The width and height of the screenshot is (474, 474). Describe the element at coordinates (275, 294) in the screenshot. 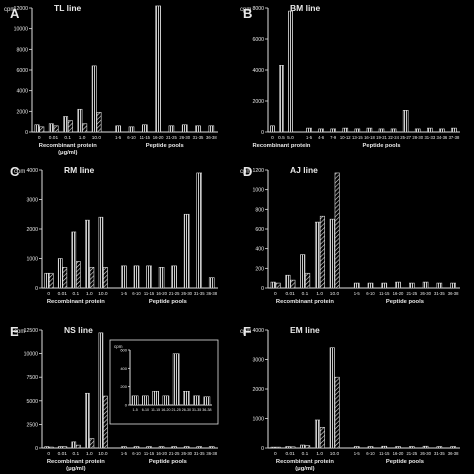

I see `x-tick-label: 0` at that location.